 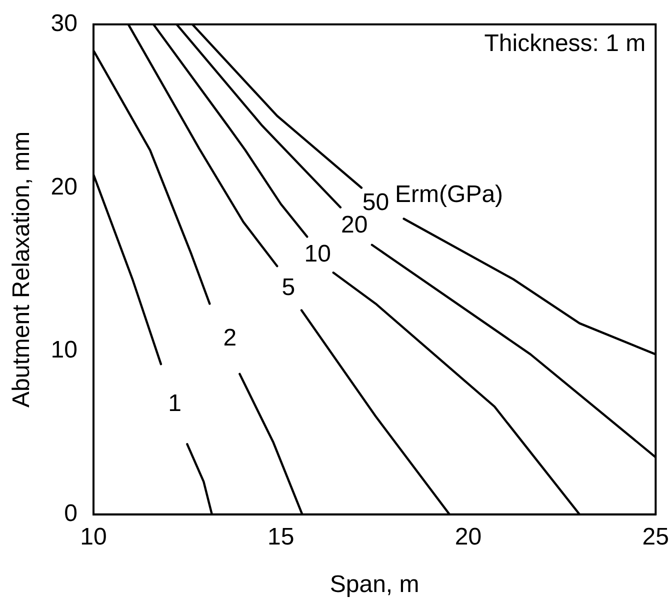 I want to click on x-tick-label: 20, so click(x=468, y=536).